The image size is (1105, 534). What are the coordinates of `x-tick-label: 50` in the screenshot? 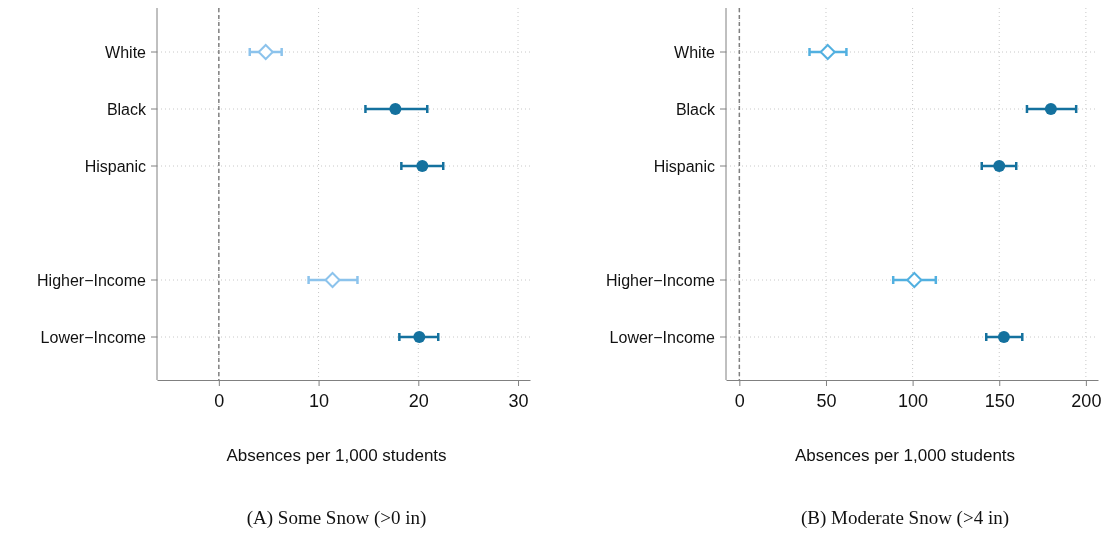 It's located at (826, 401).